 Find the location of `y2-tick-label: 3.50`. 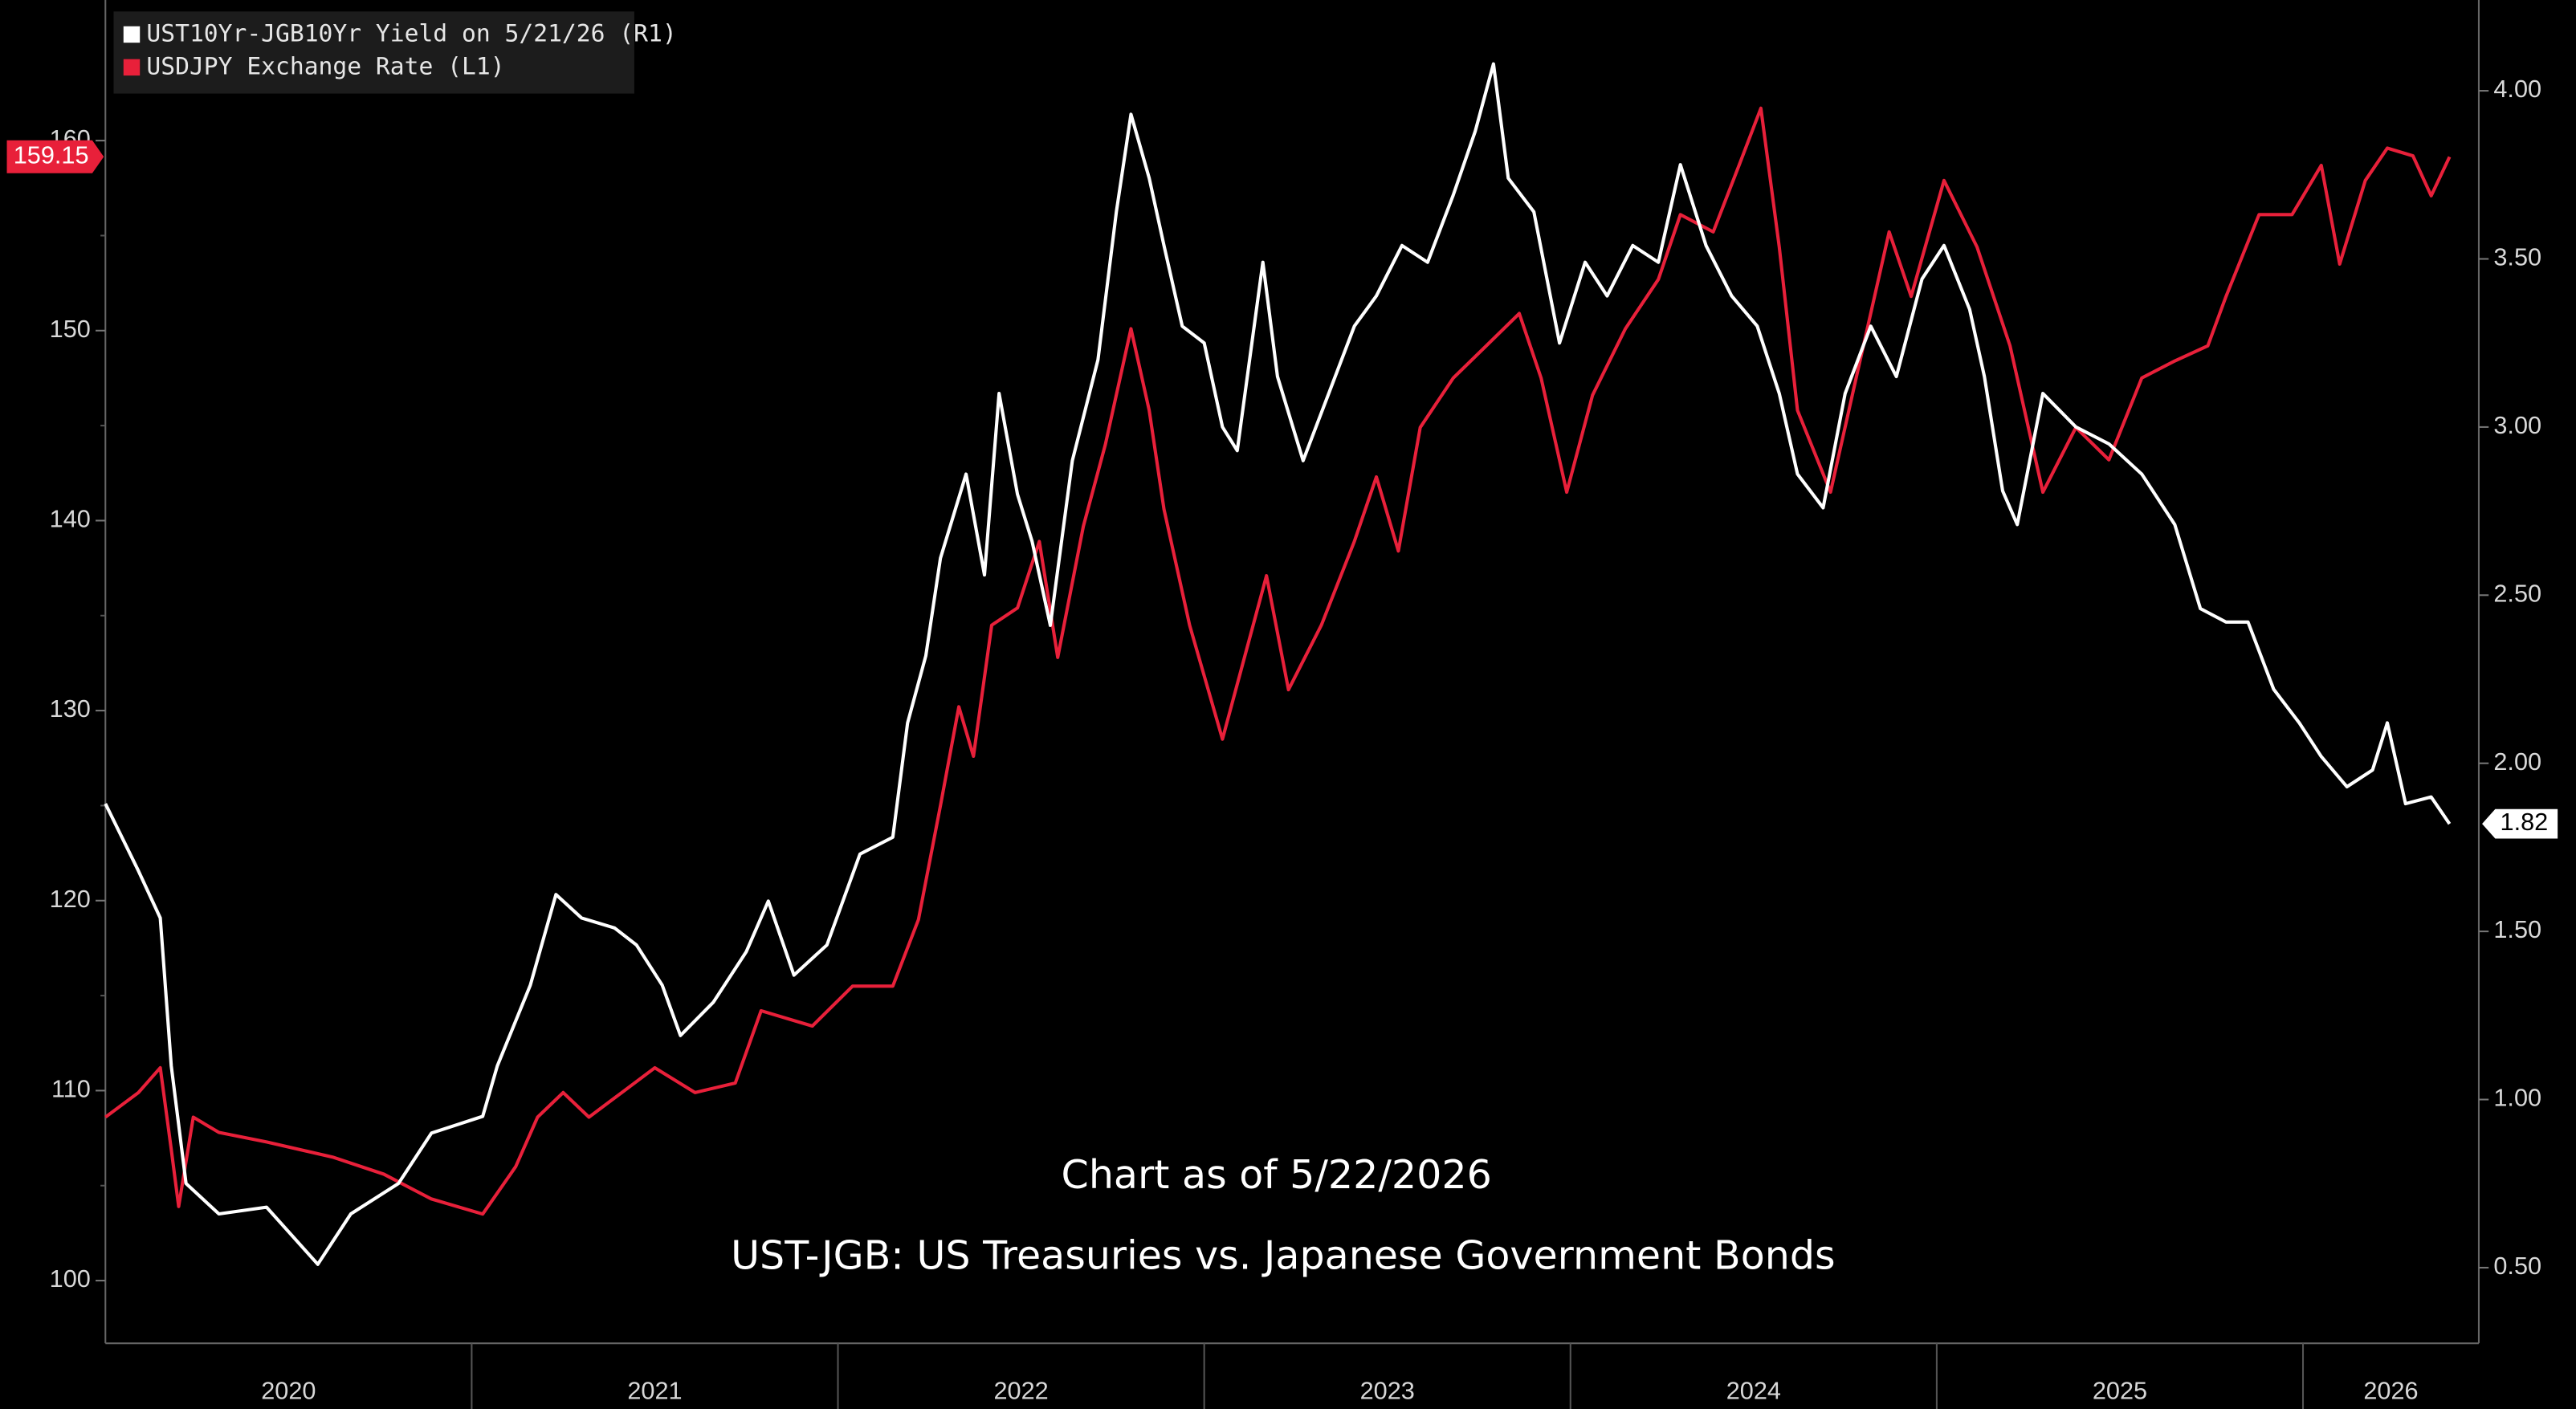

y2-tick-label: 3.50 is located at coordinates (2517, 257).